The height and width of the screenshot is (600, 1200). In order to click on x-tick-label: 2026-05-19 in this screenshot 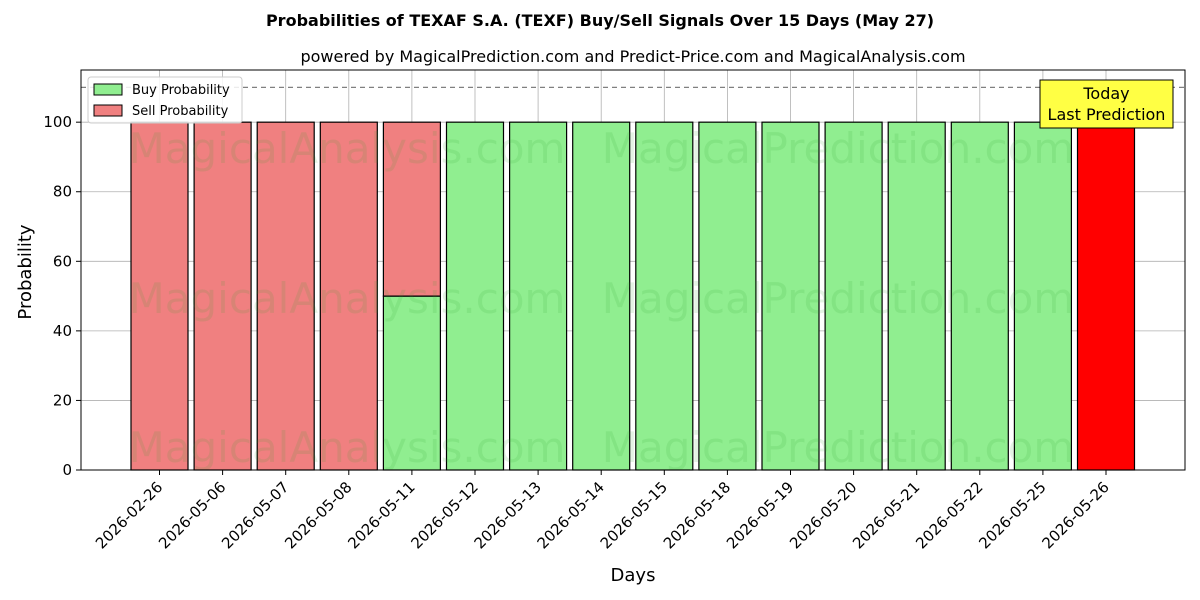, I will do `click(760, 515)`.